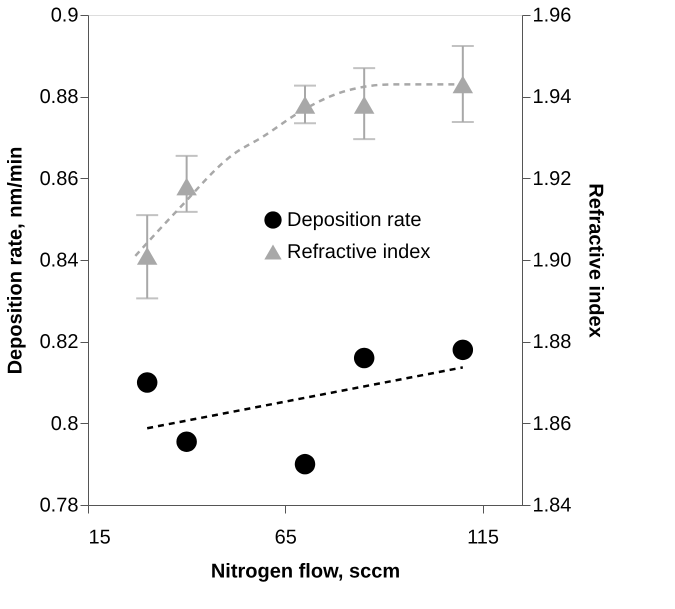 The width and height of the screenshot is (675, 609). Describe the element at coordinates (59, 342) in the screenshot. I see `y-tick-label: 0.82` at that location.